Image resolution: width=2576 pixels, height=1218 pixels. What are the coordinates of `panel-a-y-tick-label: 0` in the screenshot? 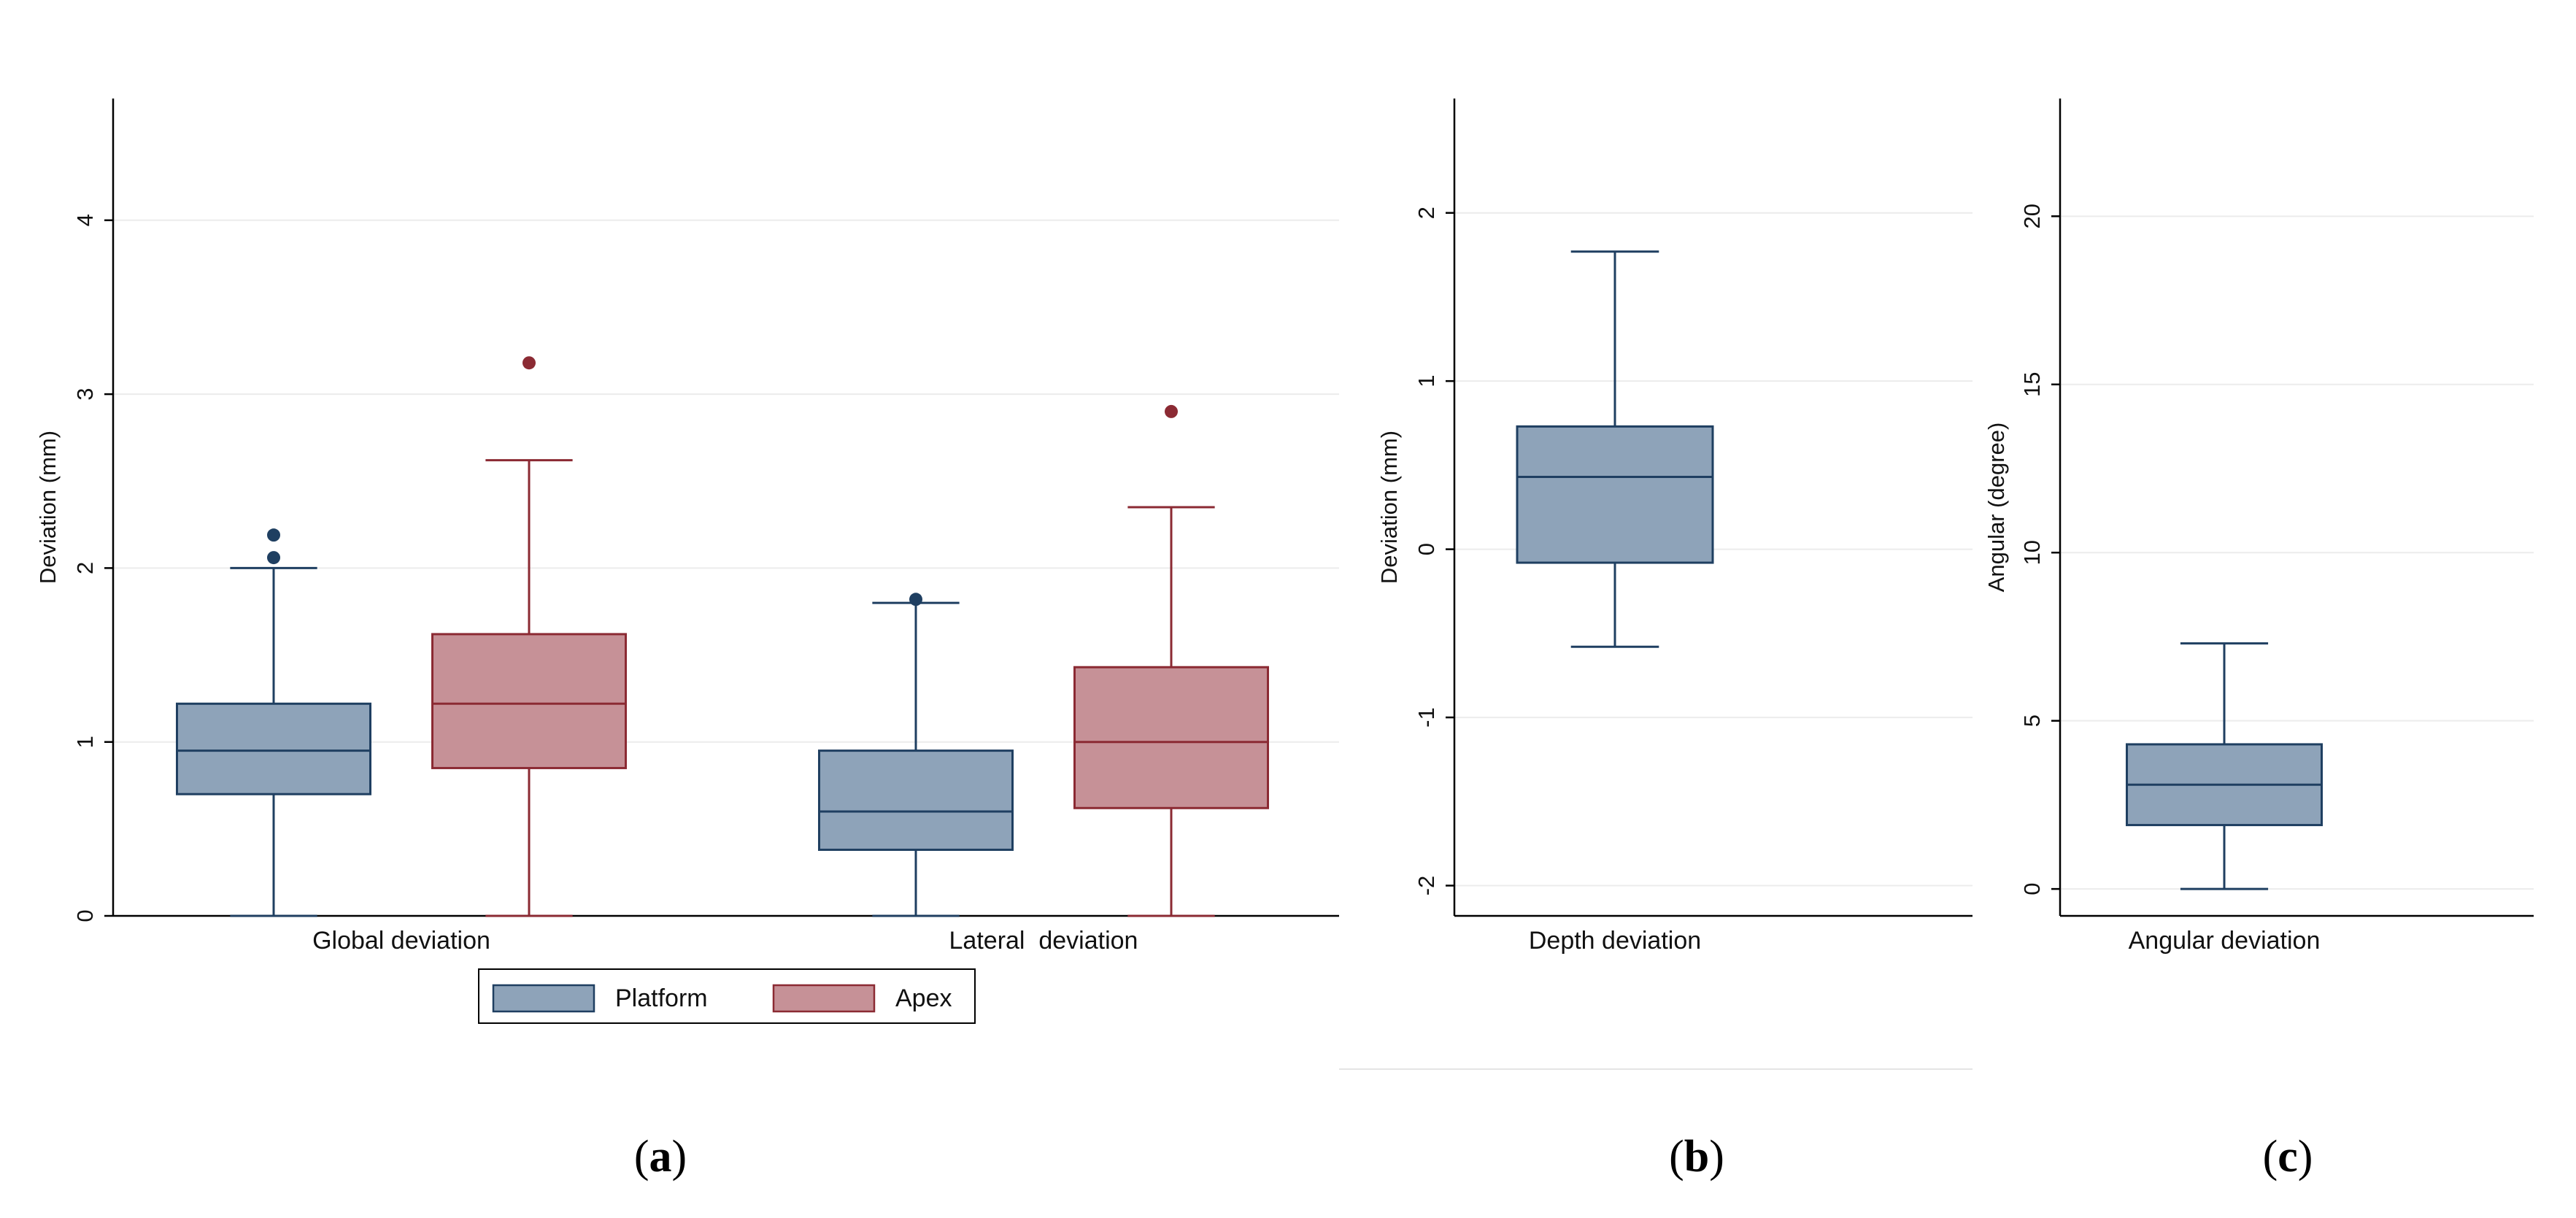 It's located at (85, 916).